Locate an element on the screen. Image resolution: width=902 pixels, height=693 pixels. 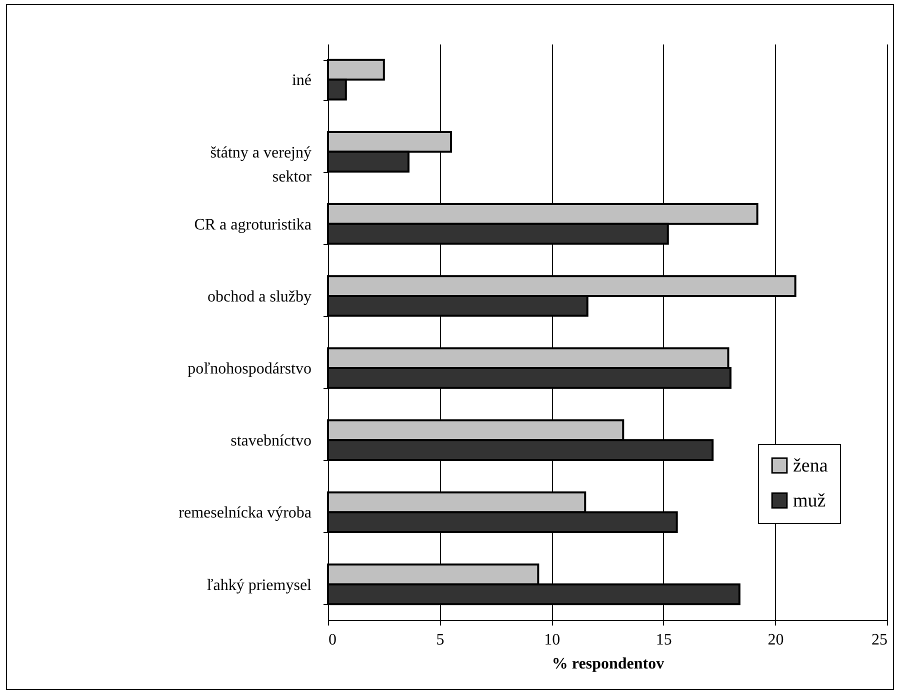
legend-label: žena is located at coordinates (810, 466).